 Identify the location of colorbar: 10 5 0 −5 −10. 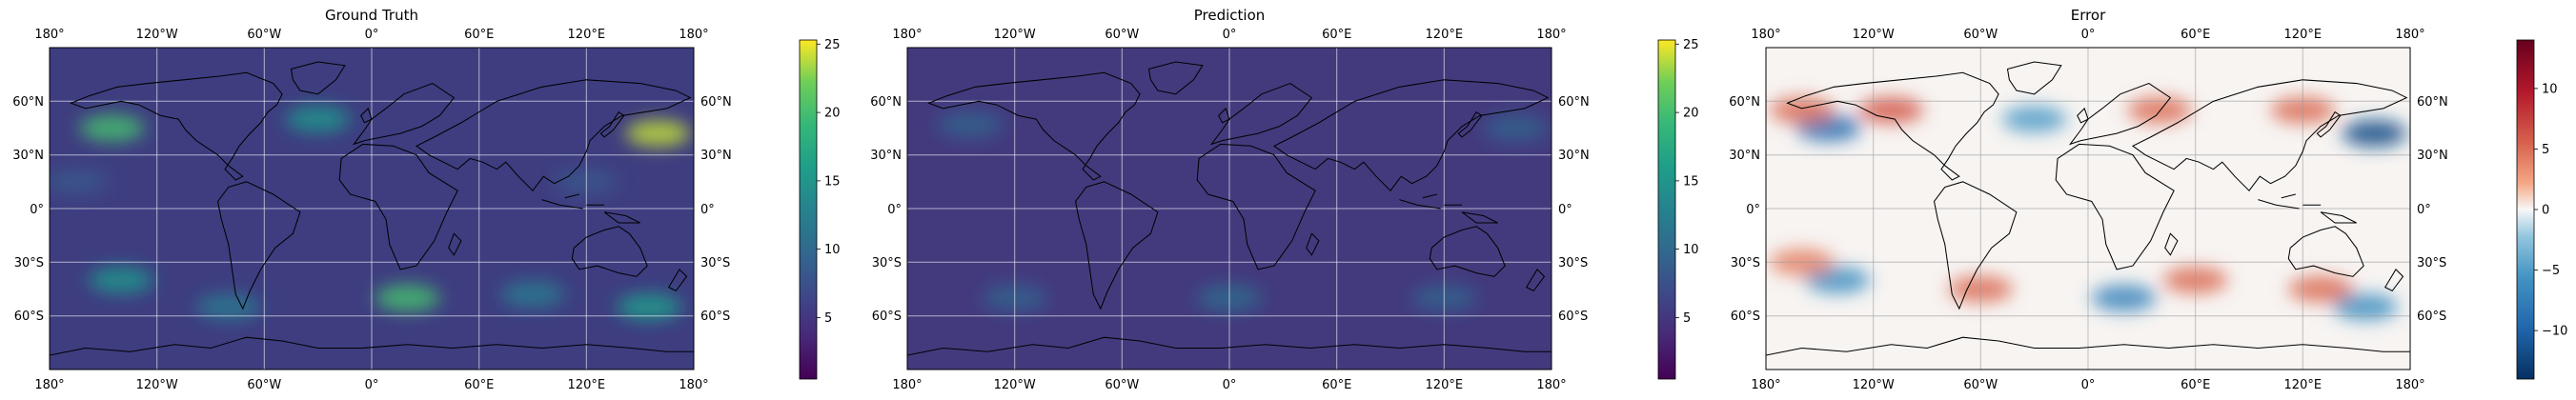
(2542, 209).